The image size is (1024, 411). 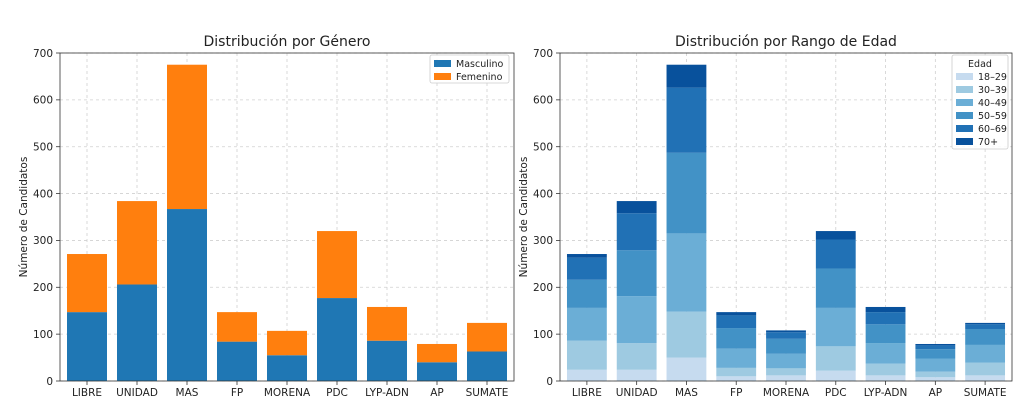 What do you see at coordinates (137, 393) in the screenshot?
I see `x-tick-label: UNIDAD` at bounding box center [137, 393].